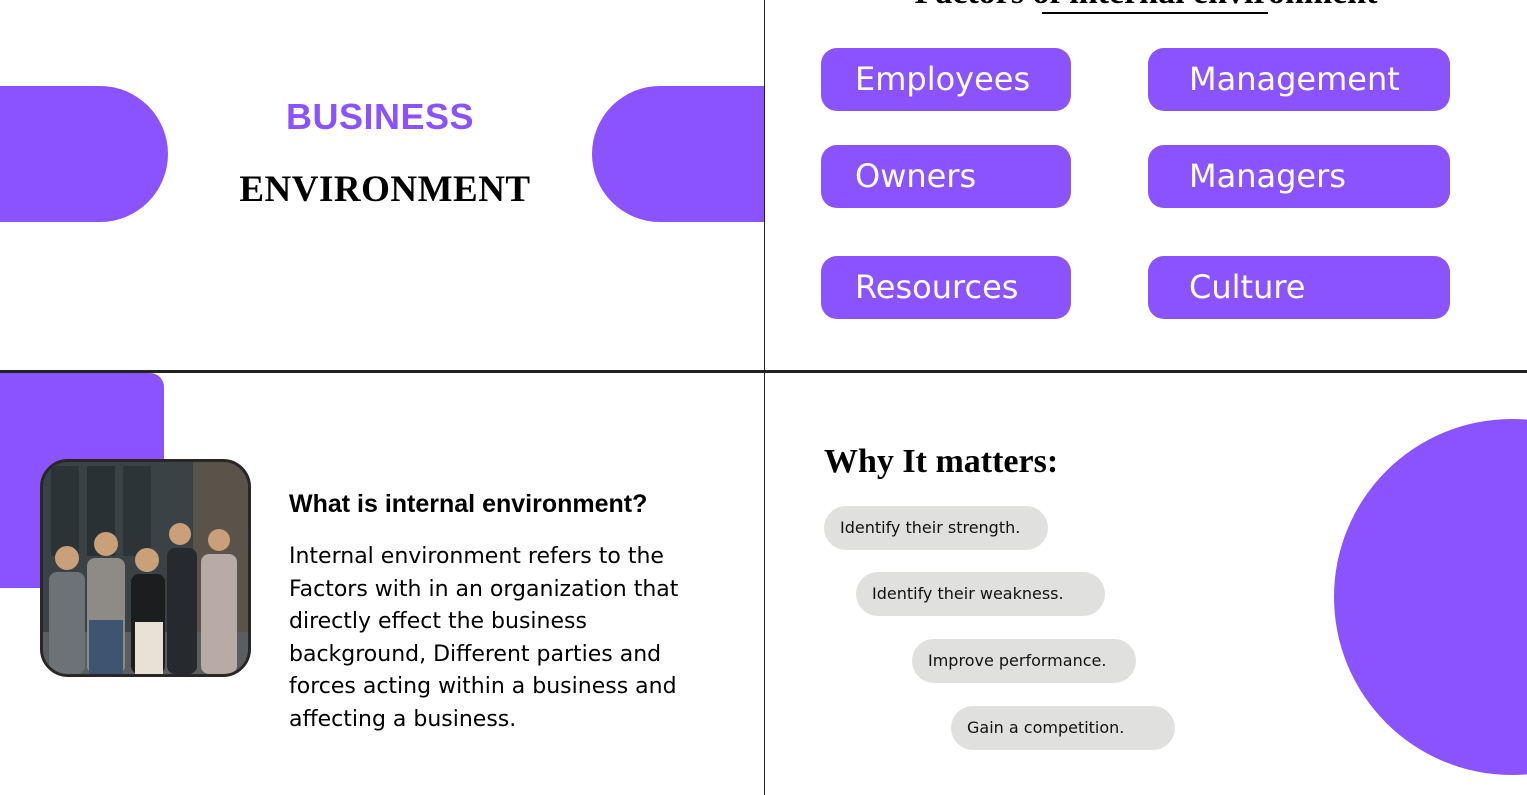 This screenshot has width=1527, height=795. What do you see at coordinates (946, 79) in the screenshot?
I see `factor-employees: Employees` at bounding box center [946, 79].